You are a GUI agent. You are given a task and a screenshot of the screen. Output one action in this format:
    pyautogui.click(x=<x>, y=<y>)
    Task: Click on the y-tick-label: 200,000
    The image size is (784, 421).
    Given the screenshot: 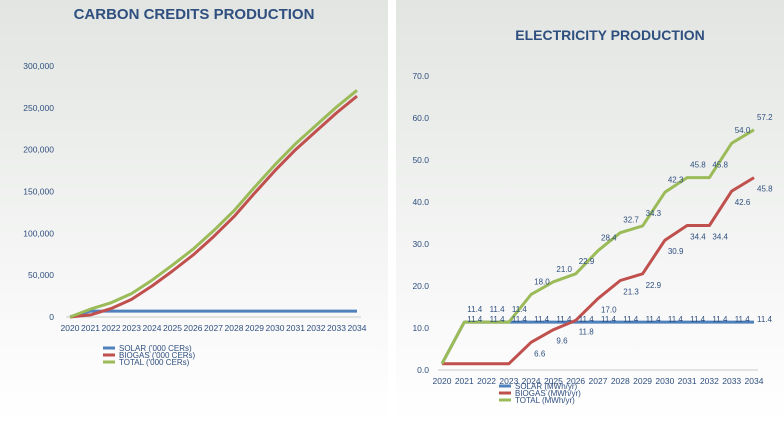 What is the action you would take?
    pyautogui.click(x=38, y=150)
    